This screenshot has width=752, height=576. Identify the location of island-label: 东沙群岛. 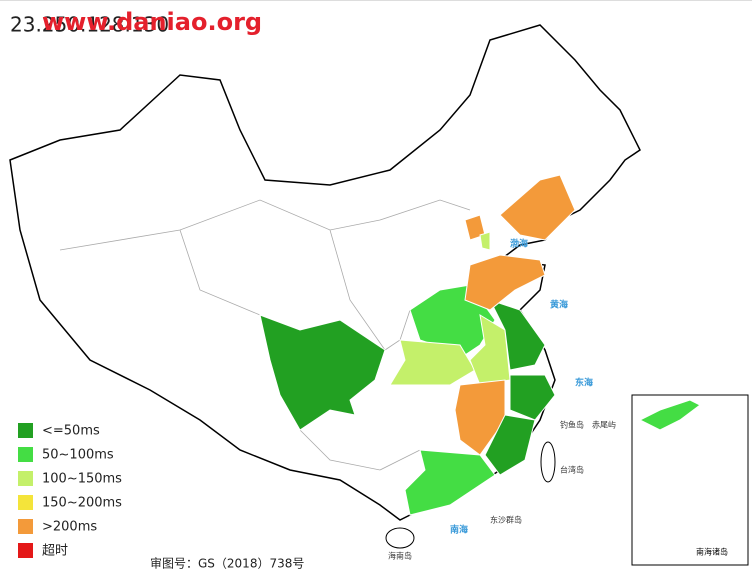
(506, 520).